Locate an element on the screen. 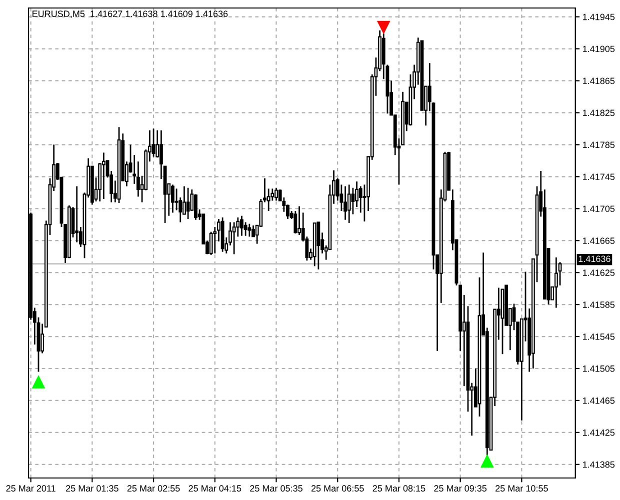 The width and height of the screenshot is (620, 500). y-tick-label: 1.41585 is located at coordinates (598, 305).